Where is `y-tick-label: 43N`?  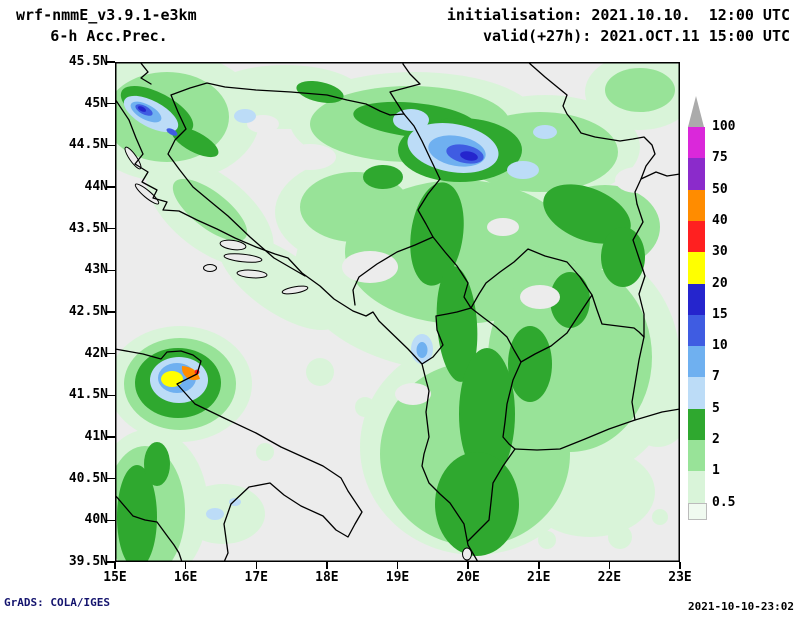
y-tick-label: 43N is located at coordinates (96, 270).